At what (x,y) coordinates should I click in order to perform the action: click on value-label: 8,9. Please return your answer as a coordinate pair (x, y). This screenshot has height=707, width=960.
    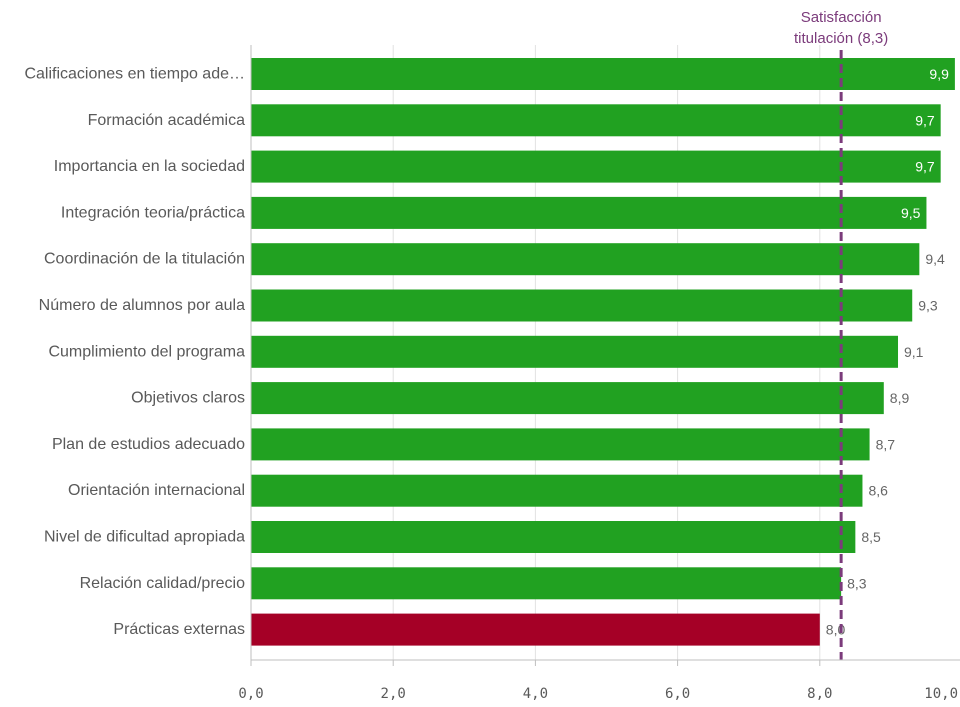
    Looking at the image, I should click on (900, 398).